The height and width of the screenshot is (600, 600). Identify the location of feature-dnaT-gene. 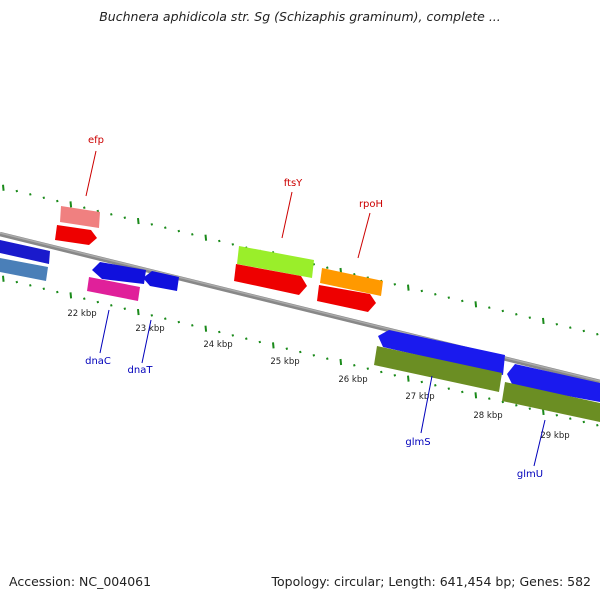
(161, 281).